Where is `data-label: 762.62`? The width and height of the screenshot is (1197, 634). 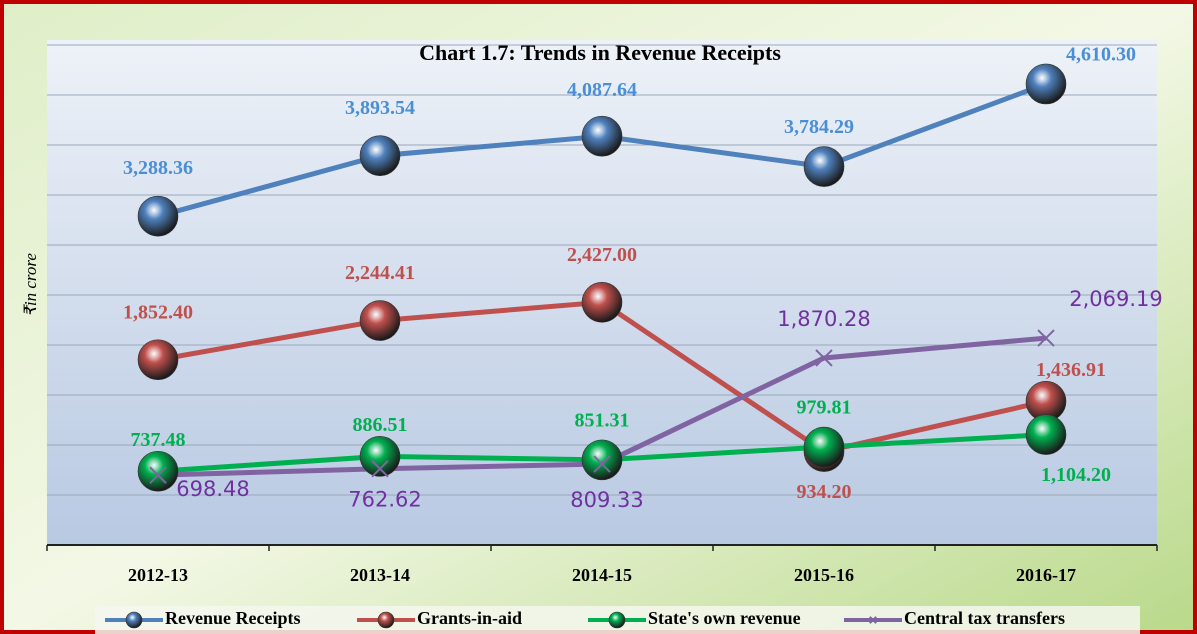 data-label: 762.62 is located at coordinates (384, 500).